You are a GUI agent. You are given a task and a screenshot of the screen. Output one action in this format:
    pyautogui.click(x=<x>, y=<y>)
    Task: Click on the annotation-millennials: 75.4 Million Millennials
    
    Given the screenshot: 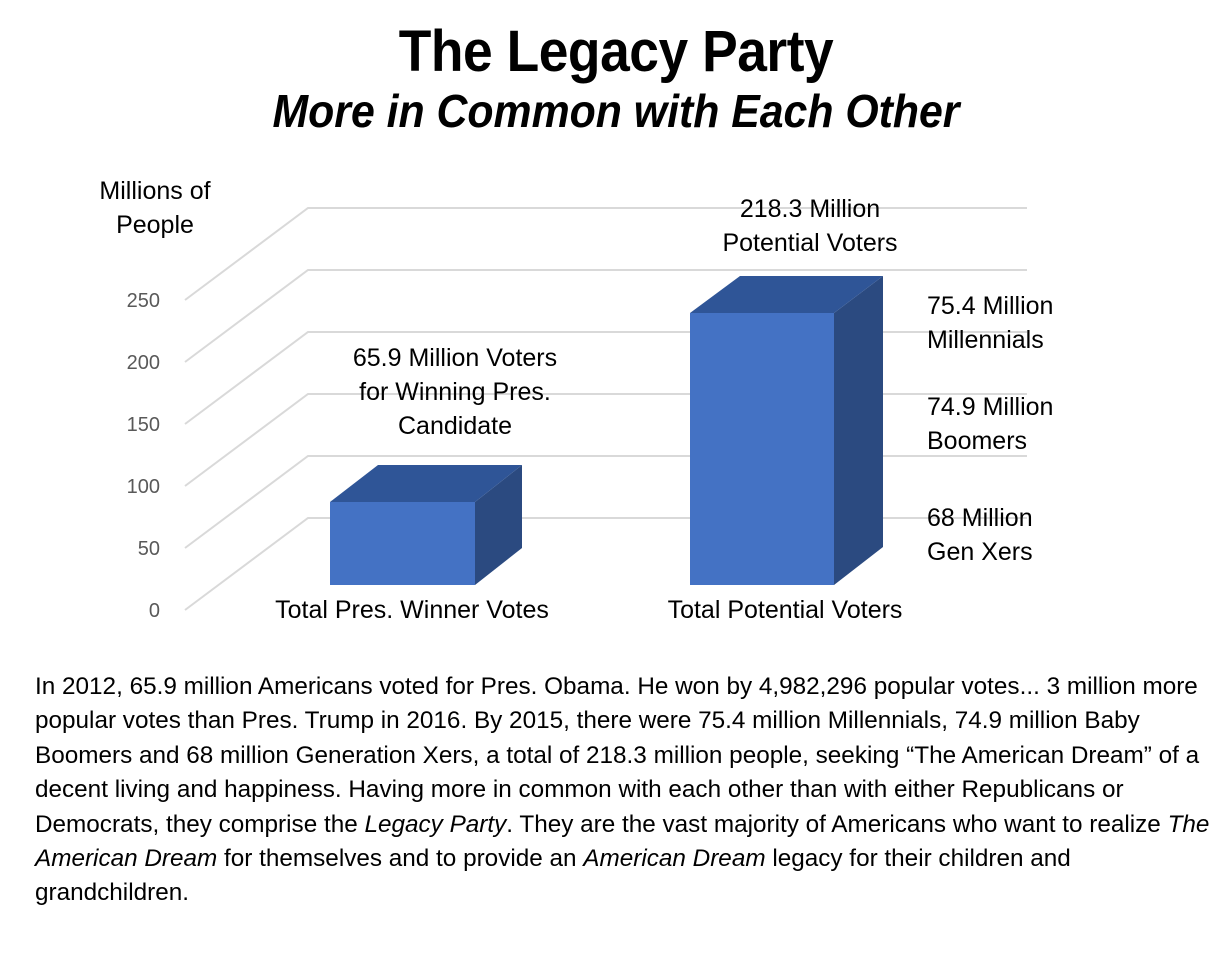 What is the action you would take?
    pyautogui.click(x=990, y=323)
    